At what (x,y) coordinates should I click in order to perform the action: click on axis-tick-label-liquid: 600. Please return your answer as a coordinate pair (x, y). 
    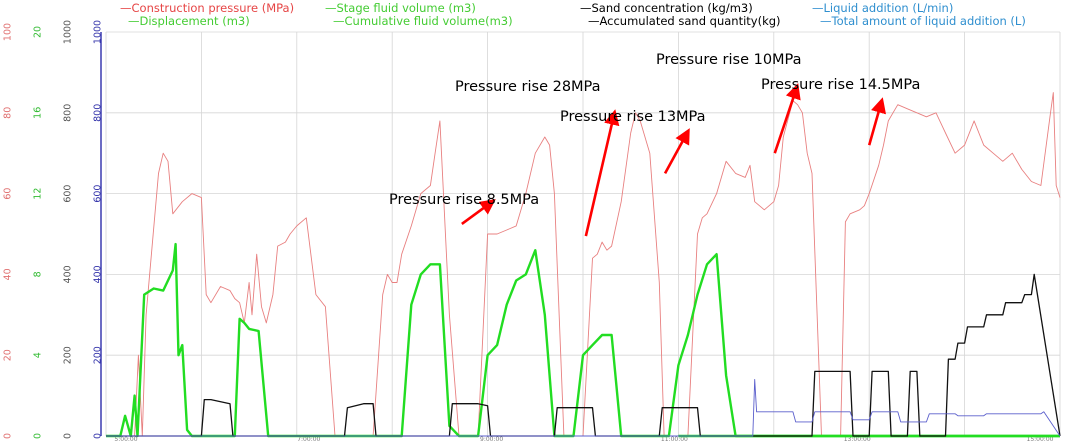
    Looking at the image, I should click on (98, 194).